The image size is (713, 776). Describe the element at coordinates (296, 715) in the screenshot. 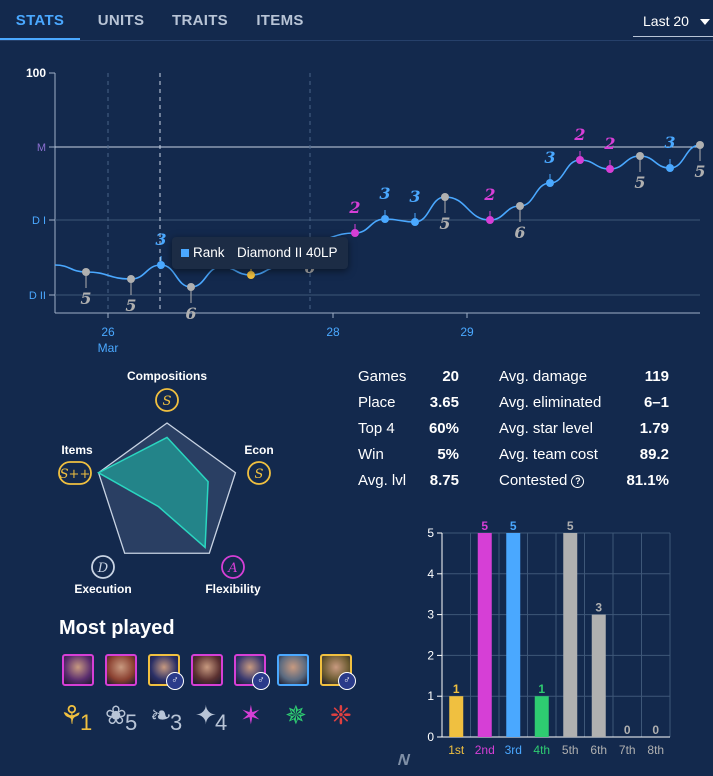

I see `trait-glyph: ✵` at that location.